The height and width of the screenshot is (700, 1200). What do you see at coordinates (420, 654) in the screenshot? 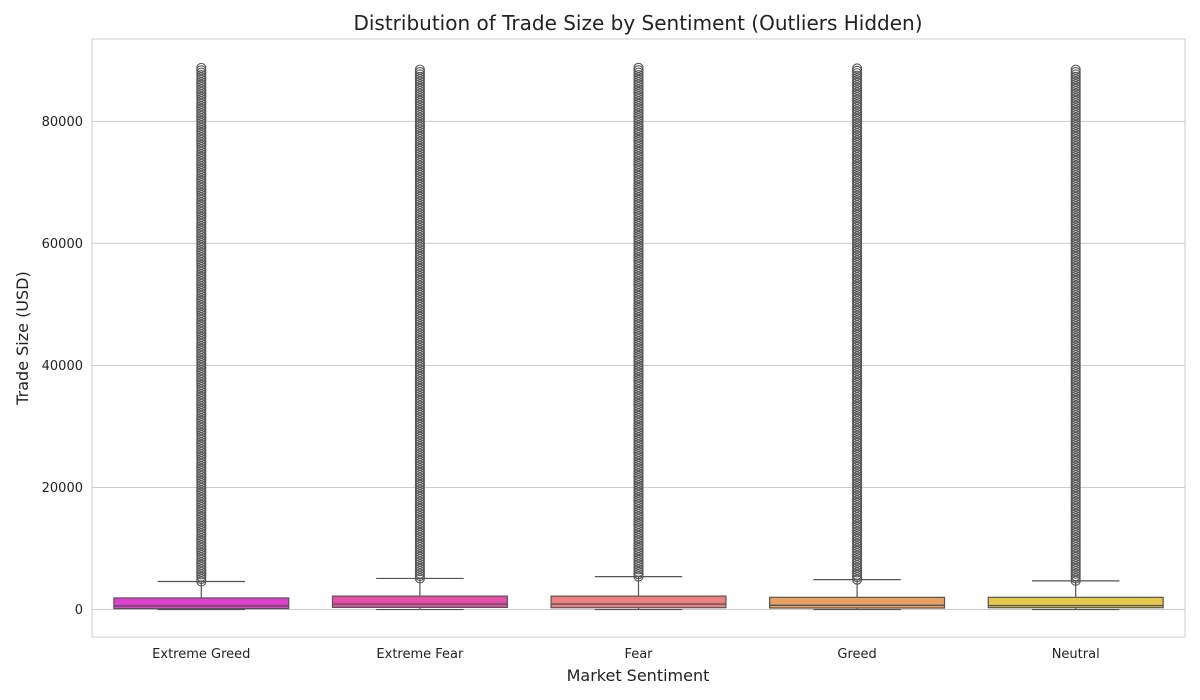
I see `x-tick-label: Extreme Fear` at bounding box center [420, 654].